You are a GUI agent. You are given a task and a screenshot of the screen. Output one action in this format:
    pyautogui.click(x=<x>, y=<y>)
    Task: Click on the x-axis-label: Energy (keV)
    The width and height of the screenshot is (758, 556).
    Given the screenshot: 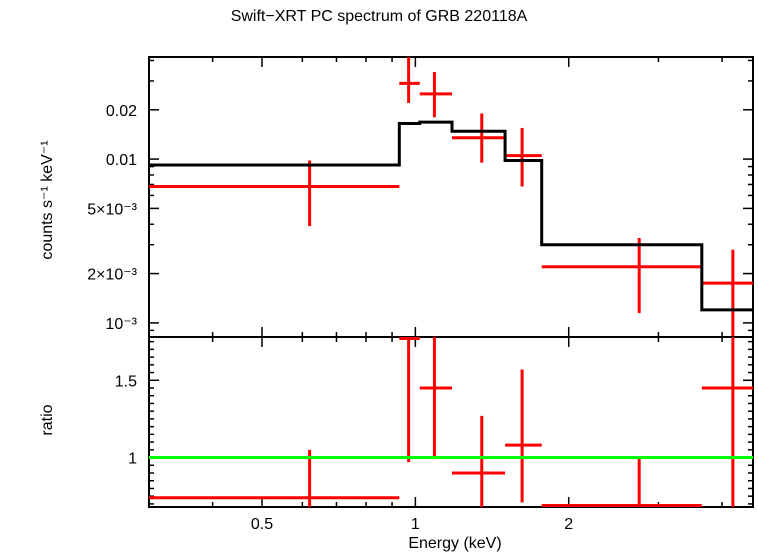 What is the action you would take?
    pyautogui.click(x=455, y=543)
    